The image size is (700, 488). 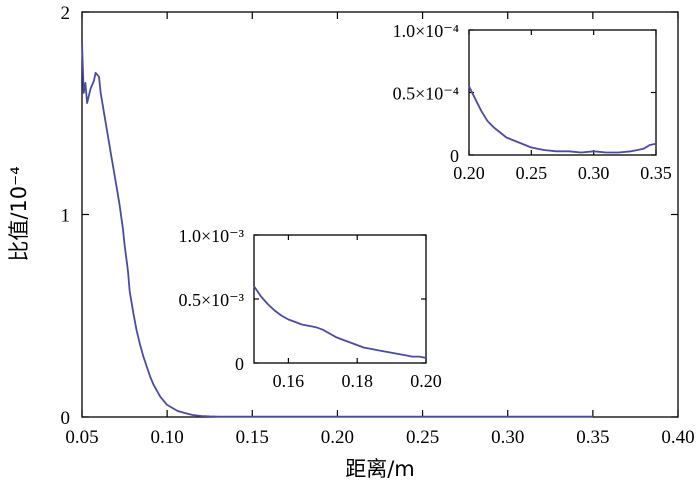 I want to click on upper-inset-frame, so click(x=562, y=92).